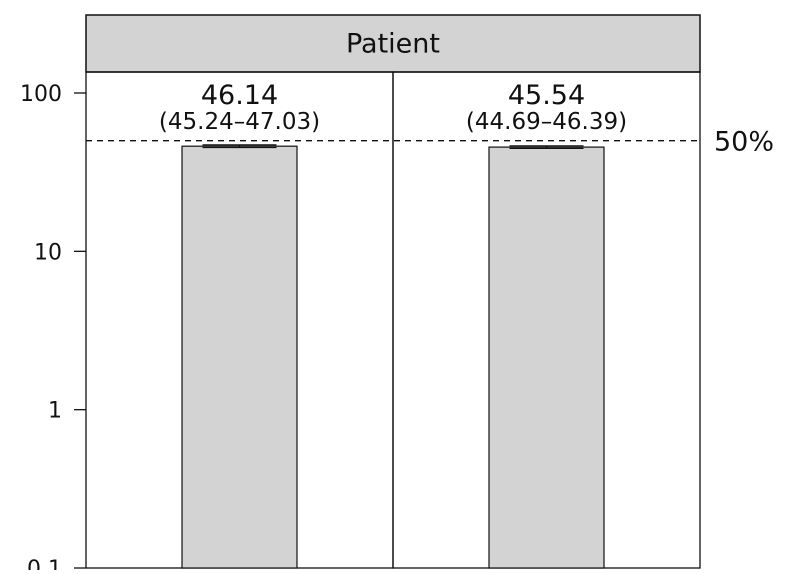  Describe the element at coordinates (239, 95) in the screenshot. I see `value-label: 46.14` at that location.